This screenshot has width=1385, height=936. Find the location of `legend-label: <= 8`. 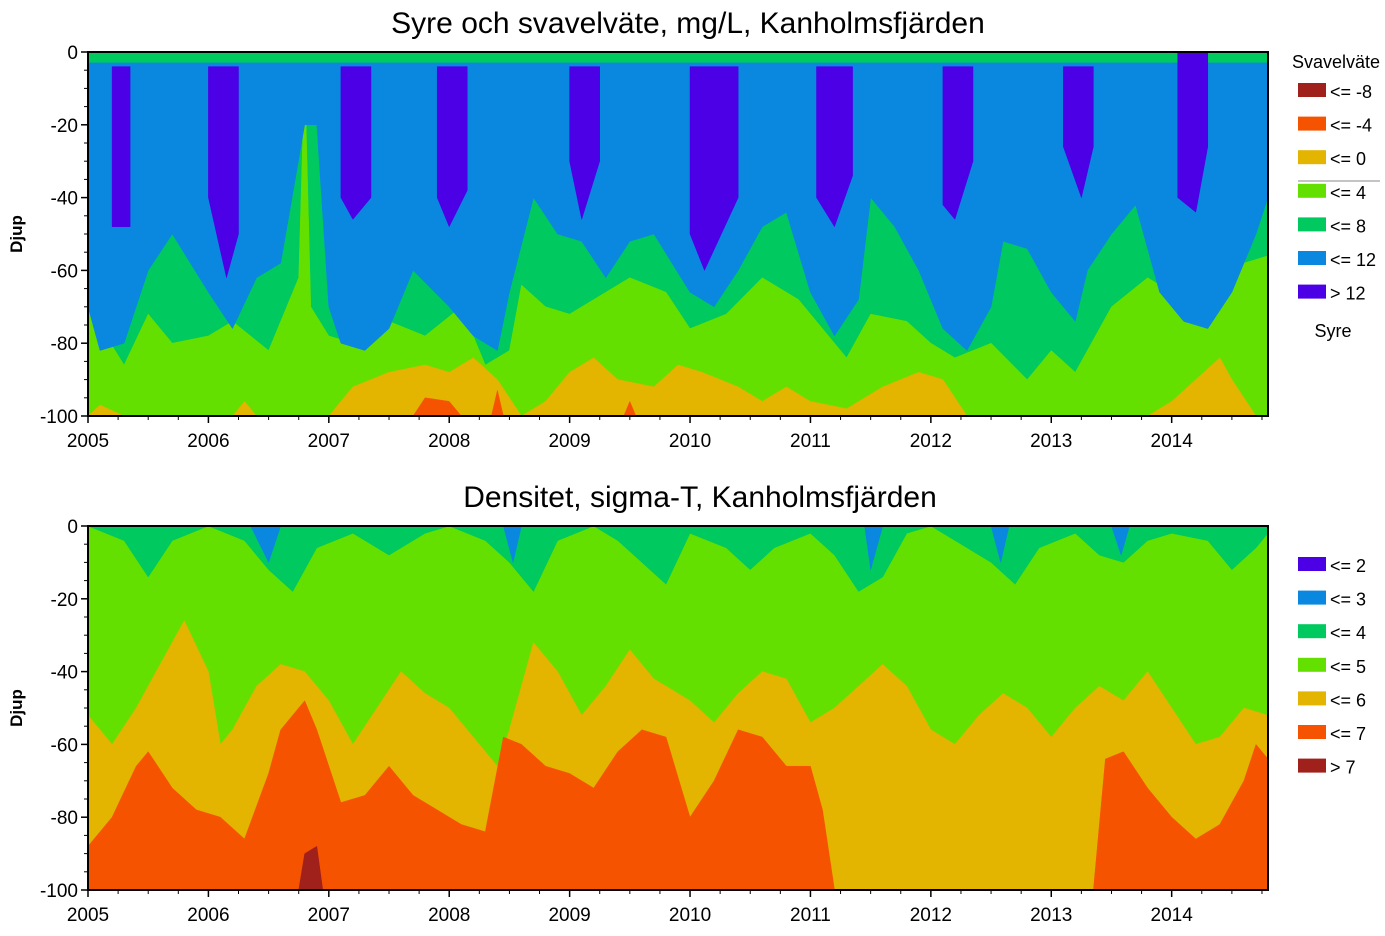

legend-label: <= 8 is located at coordinates (1348, 226).